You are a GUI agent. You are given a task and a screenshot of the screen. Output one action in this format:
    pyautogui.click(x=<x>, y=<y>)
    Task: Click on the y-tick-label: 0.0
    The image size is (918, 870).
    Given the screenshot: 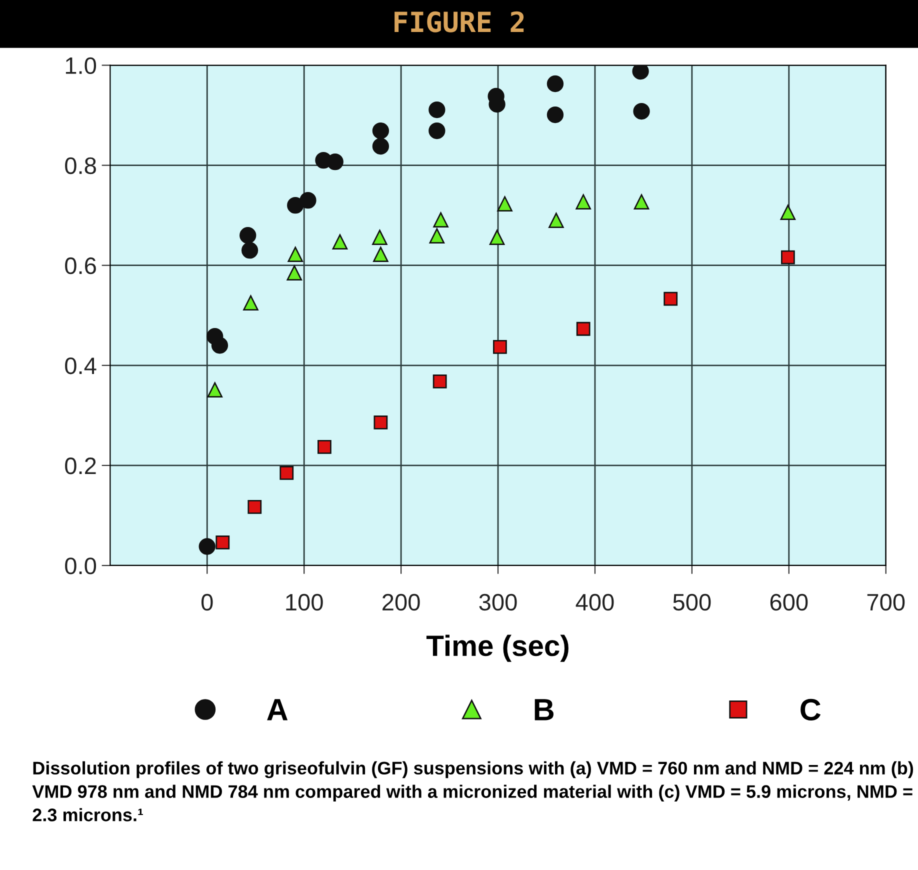 What is the action you would take?
    pyautogui.click(x=80, y=566)
    